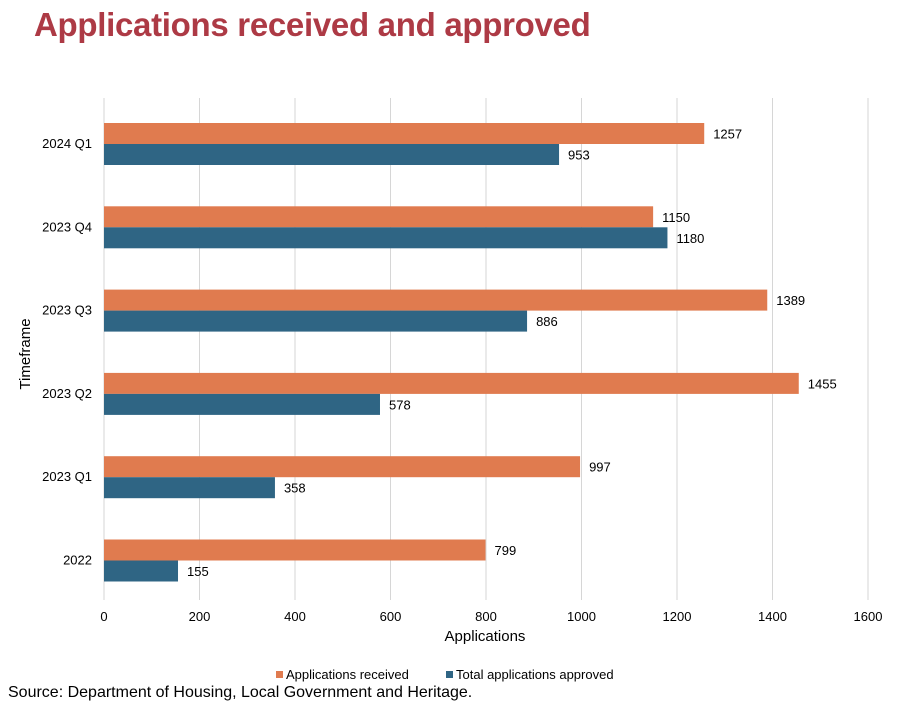  I want to click on data-label: 886, so click(547, 321).